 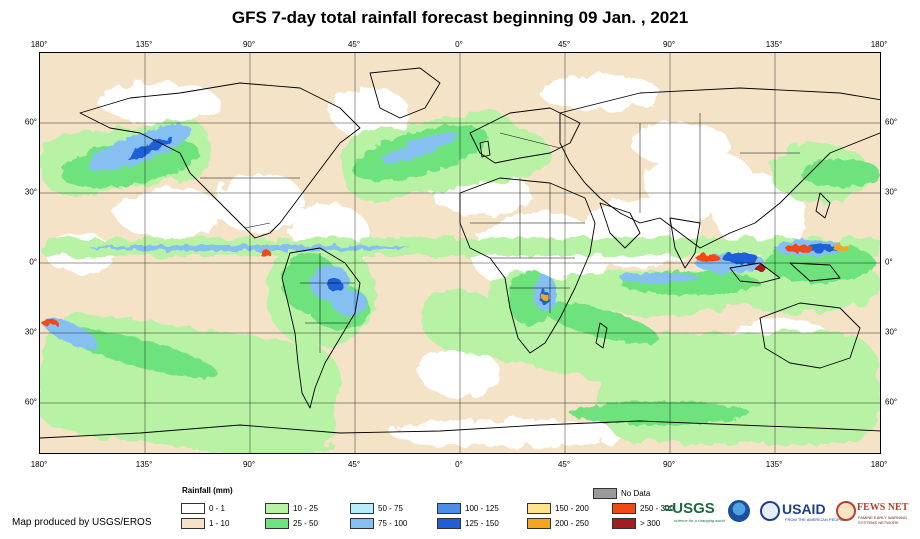 I want to click on legend-item: 0 - 1, so click(x=203, y=508).